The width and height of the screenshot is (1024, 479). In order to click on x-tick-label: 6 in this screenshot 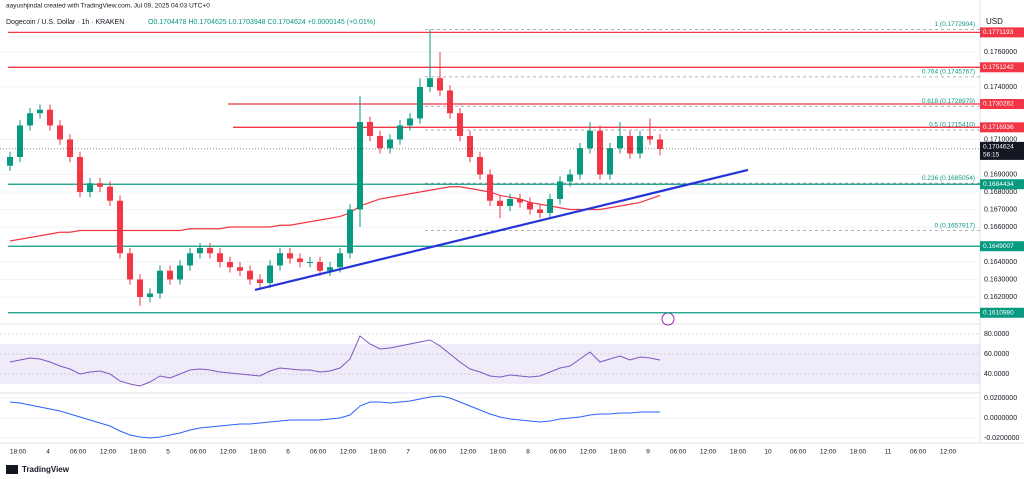, I will do `click(288, 452)`.